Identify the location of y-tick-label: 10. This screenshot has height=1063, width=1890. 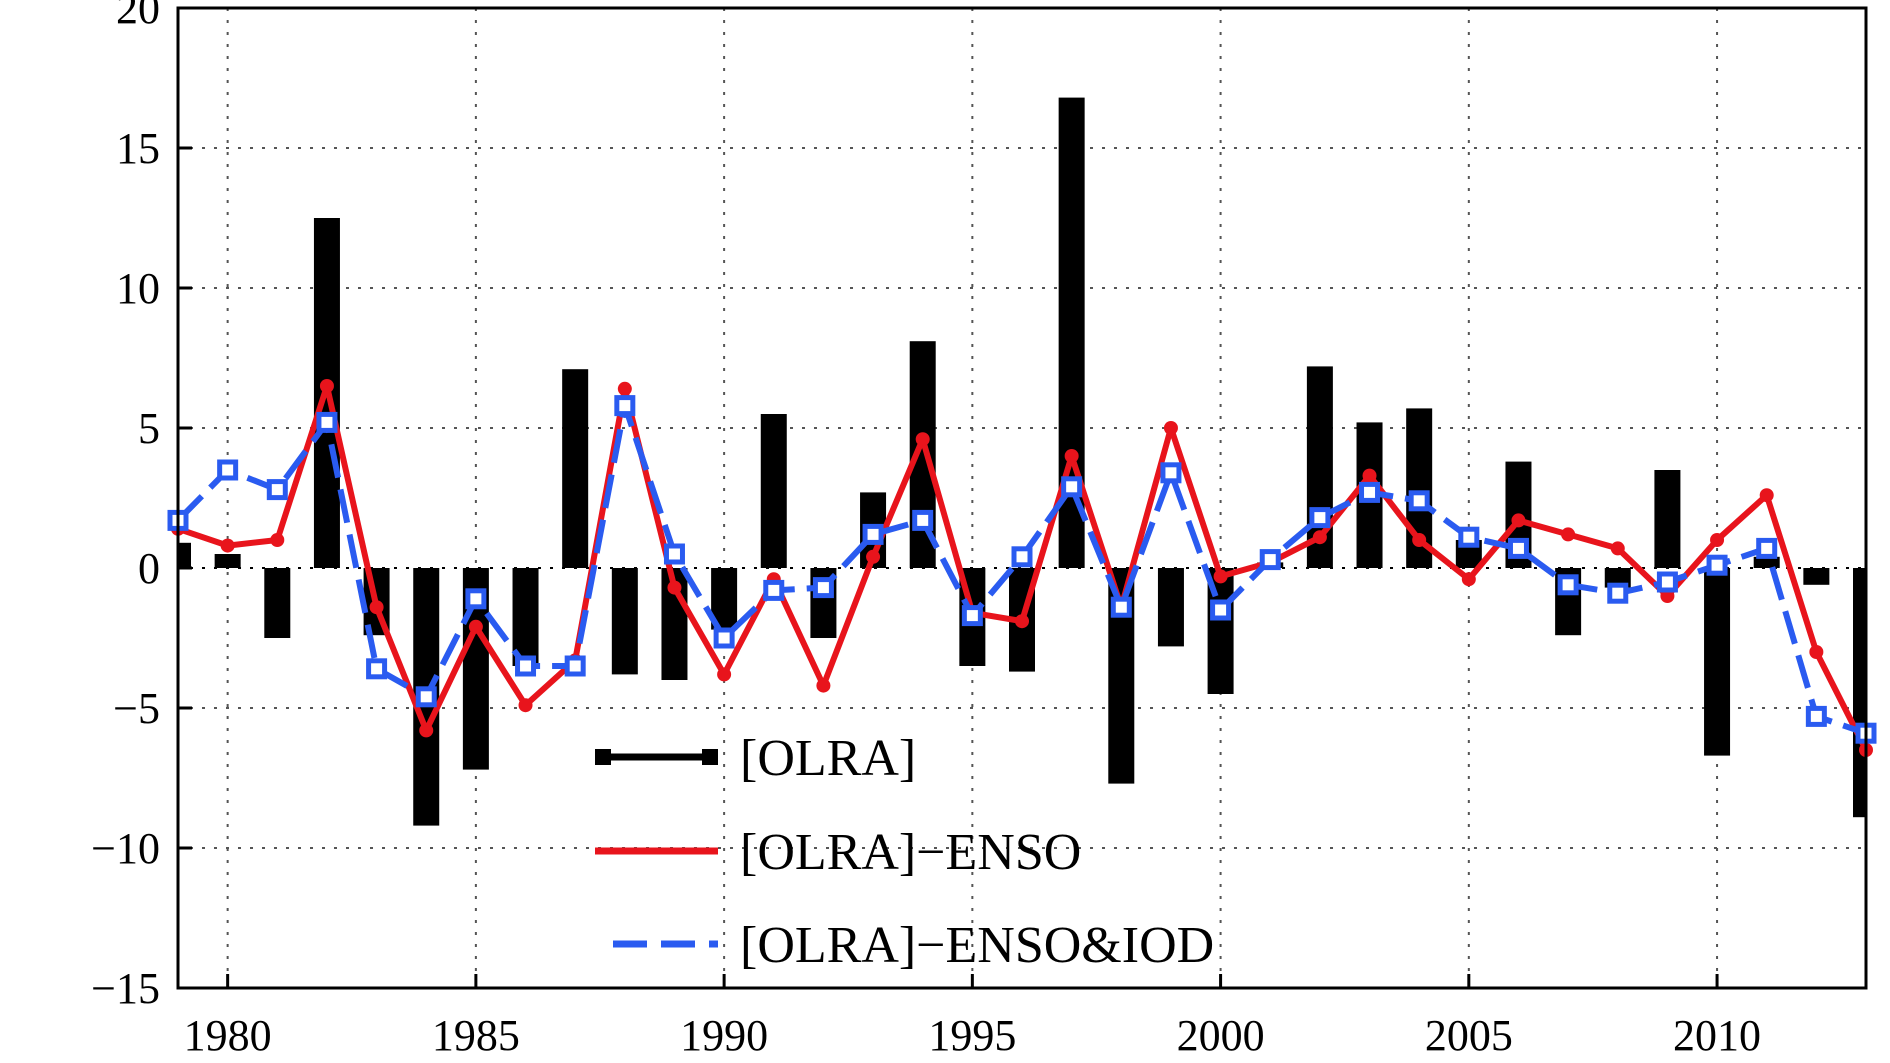
(138, 288).